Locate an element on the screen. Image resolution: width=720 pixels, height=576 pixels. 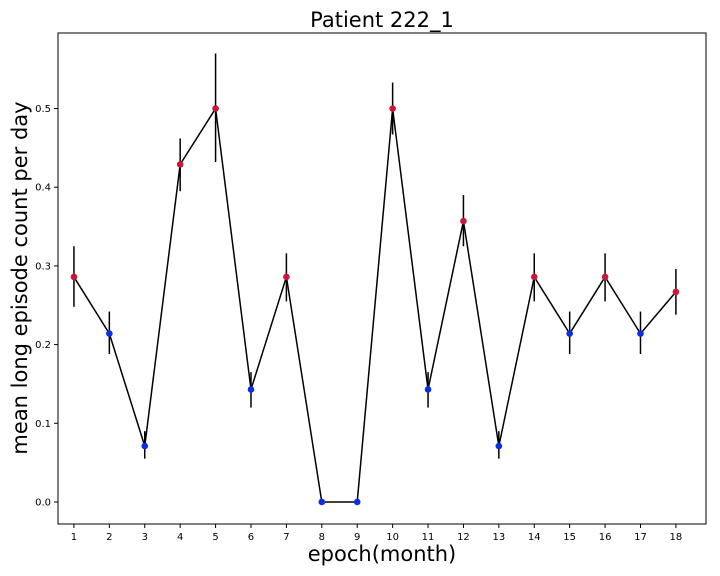
x-tick-label: 13 is located at coordinates (498, 537).